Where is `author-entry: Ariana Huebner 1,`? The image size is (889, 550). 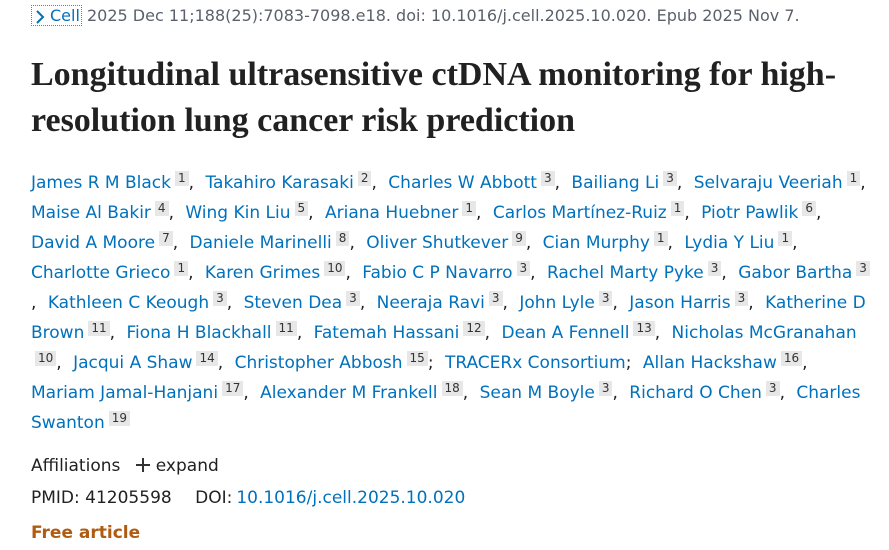 author-entry: Ariana Huebner 1, is located at coordinates (405, 212).